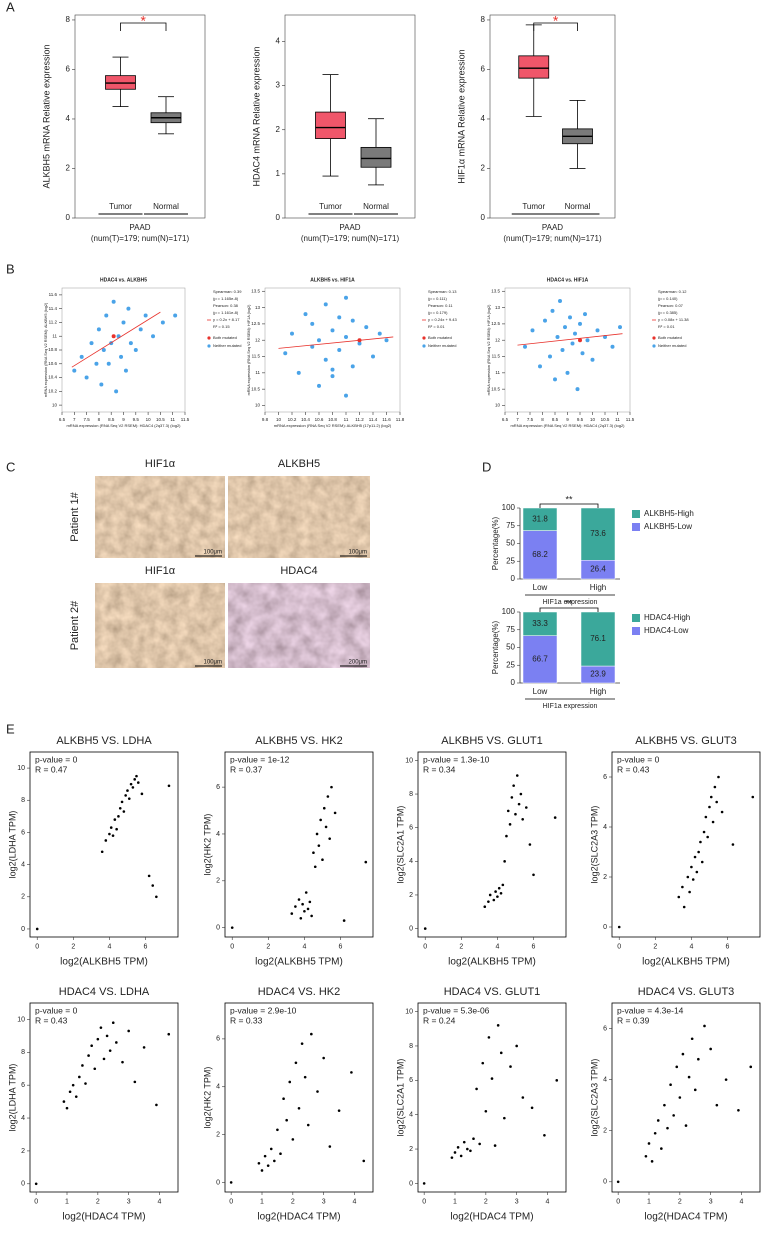 This screenshot has height=1247, width=768. I want to click on x-axis-title: log2(HDAC4 TPM), so click(685, 1217).